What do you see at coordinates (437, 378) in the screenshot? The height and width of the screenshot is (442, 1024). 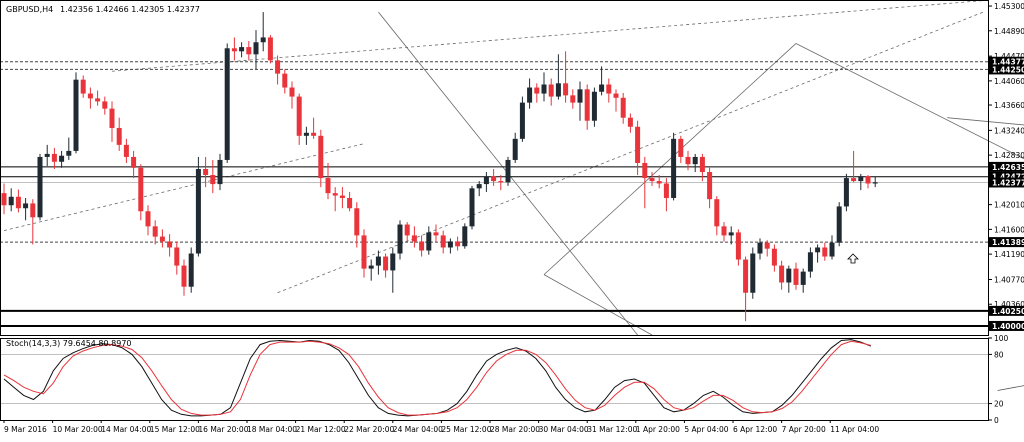 I see `stoch-signal-line` at bounding box center [437, 378].